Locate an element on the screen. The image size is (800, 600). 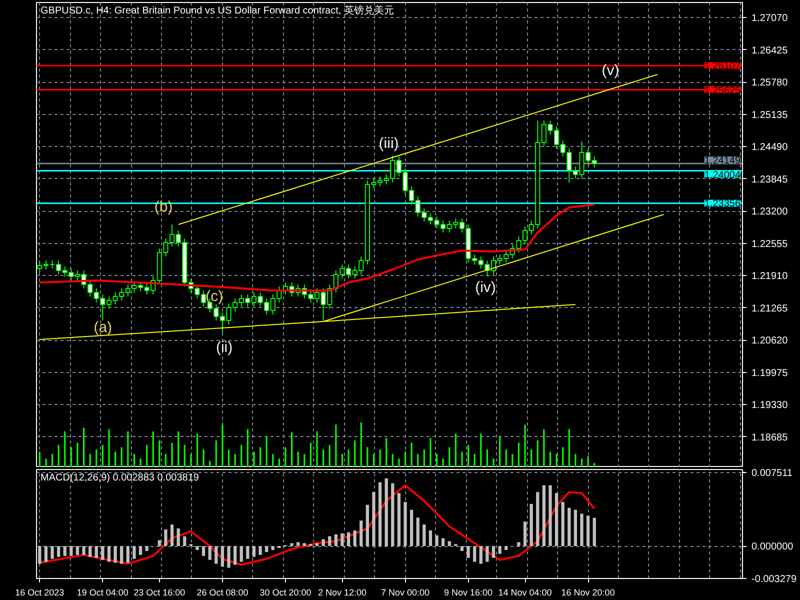
y-tick-label: 1.25780 is located at coordinates (770, 83).